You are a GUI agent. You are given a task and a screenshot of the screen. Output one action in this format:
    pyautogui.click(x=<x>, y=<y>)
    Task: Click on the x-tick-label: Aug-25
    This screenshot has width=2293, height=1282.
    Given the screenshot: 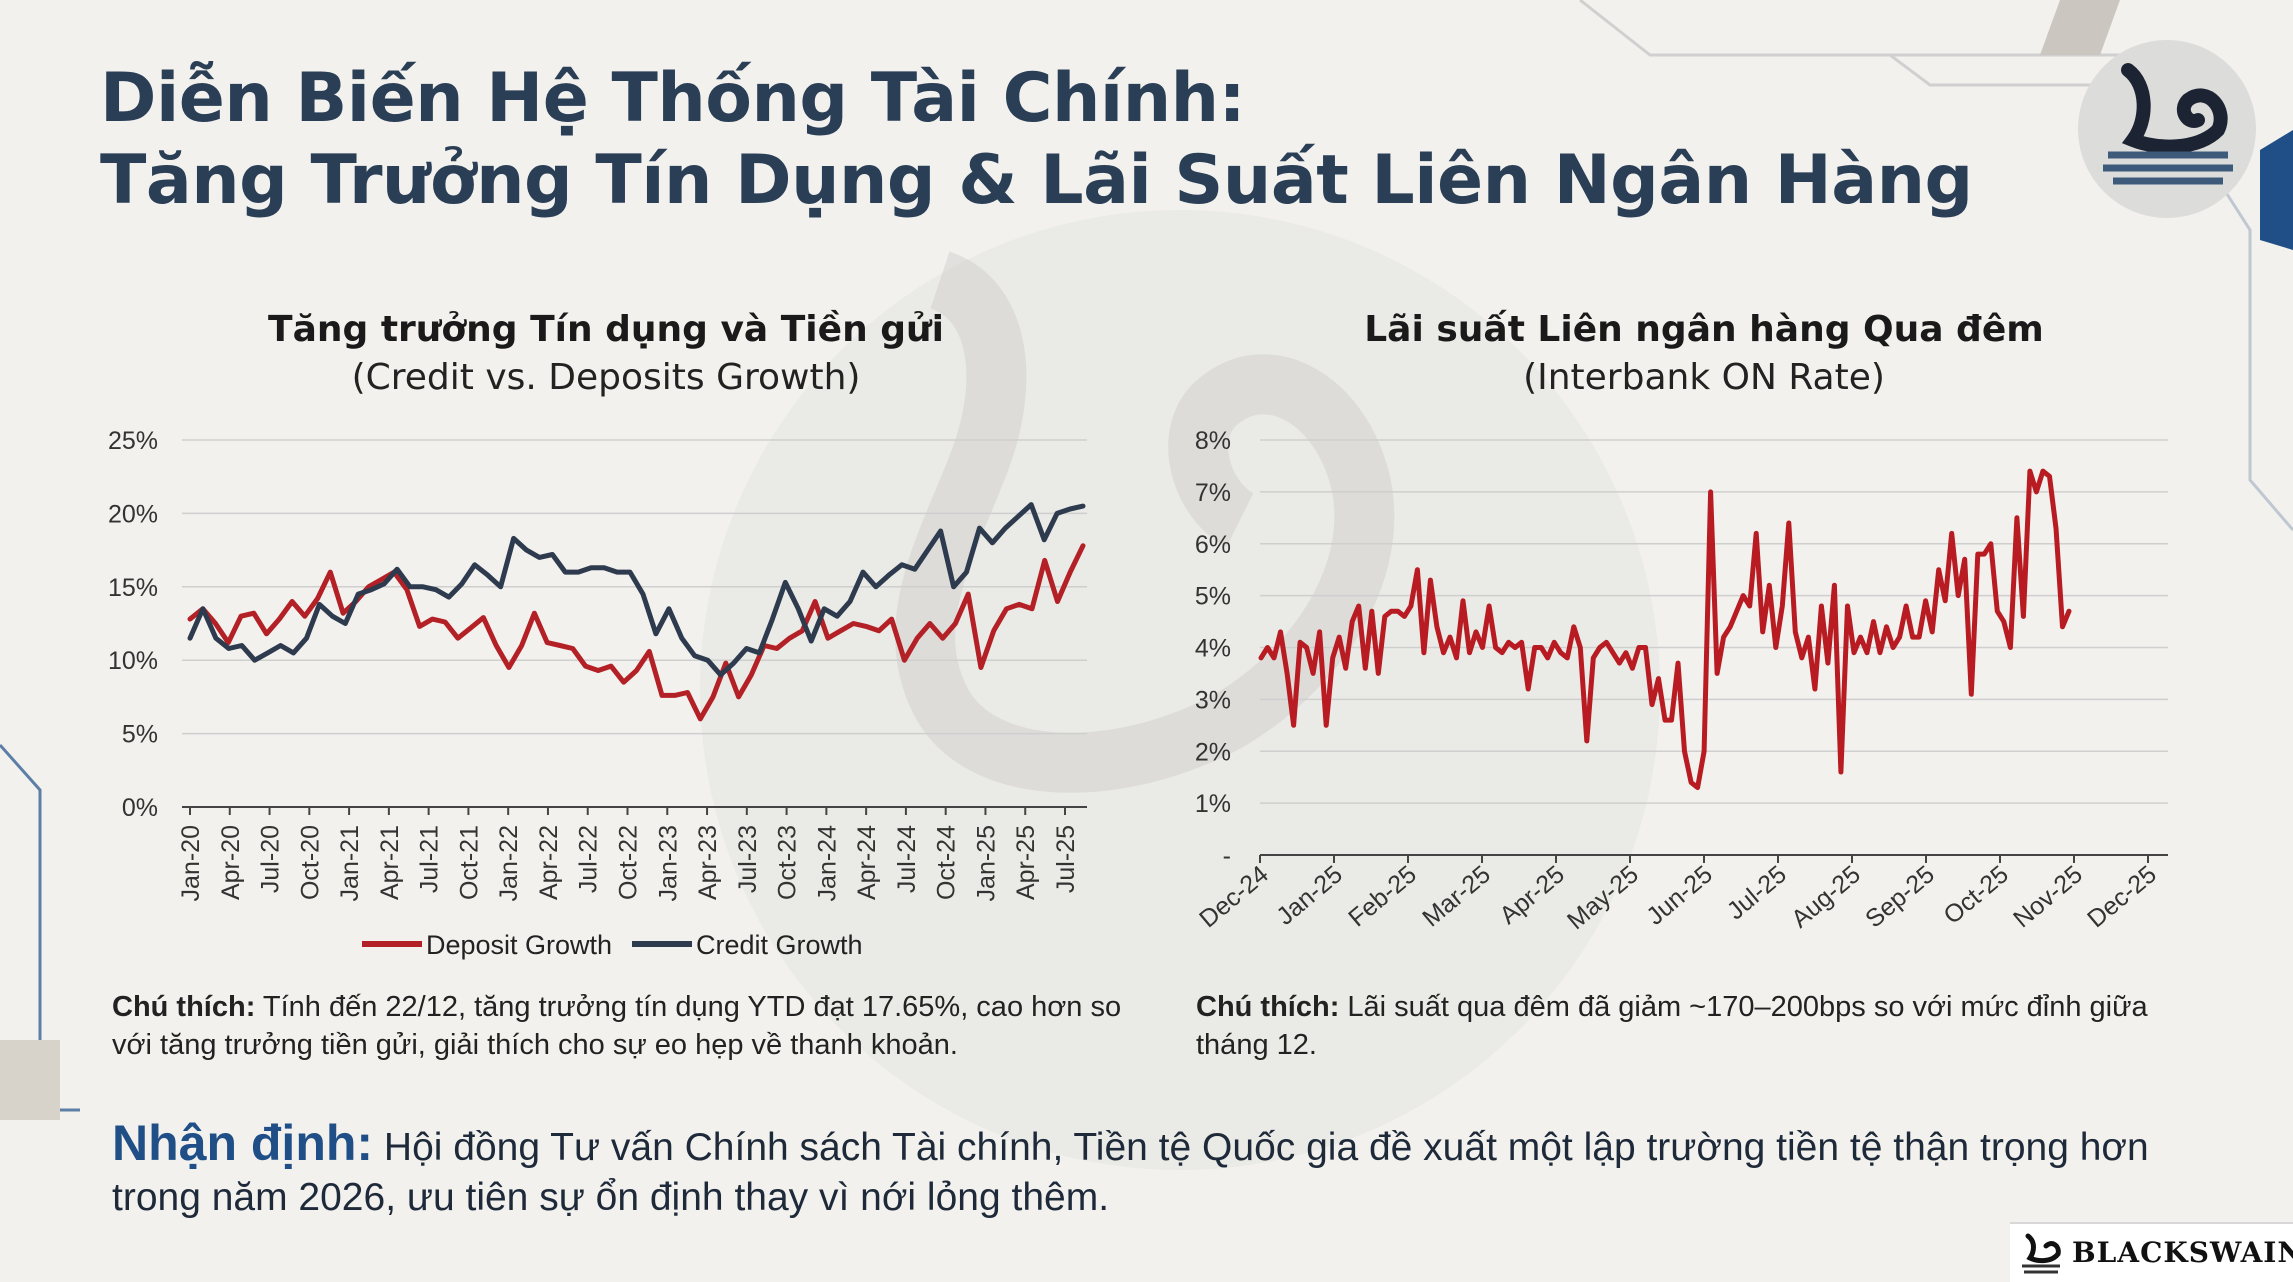 What is the action you would take?
    pyautogui.click(x=1826, y=896)
    